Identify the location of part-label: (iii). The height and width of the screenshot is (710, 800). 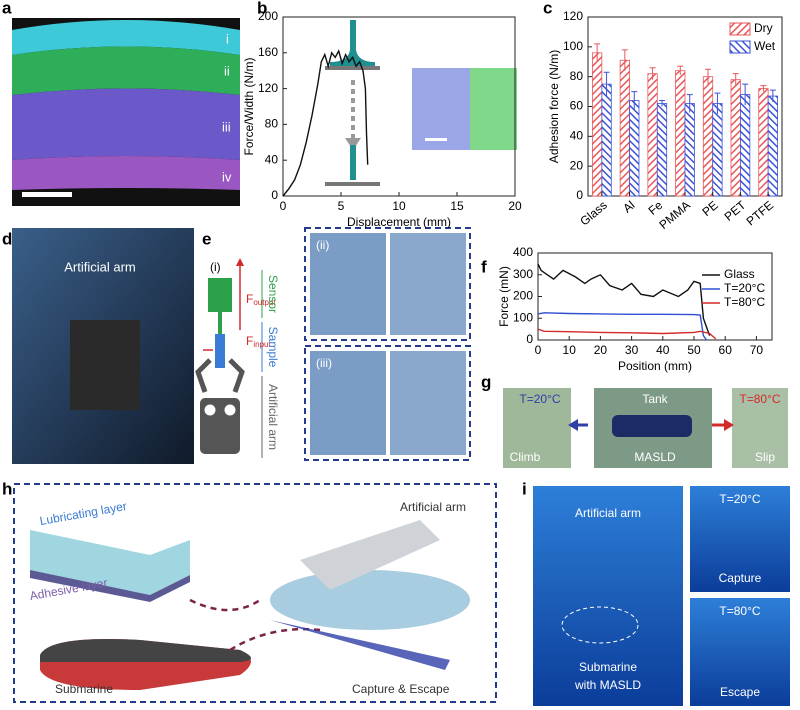
(324, 363).